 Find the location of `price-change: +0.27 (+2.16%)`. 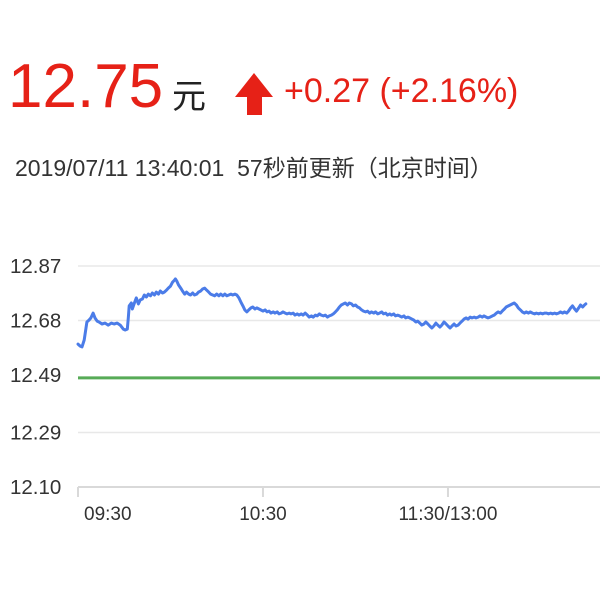

price-change: +0.27 (+2.16%) is located at coordinates (401, 91).